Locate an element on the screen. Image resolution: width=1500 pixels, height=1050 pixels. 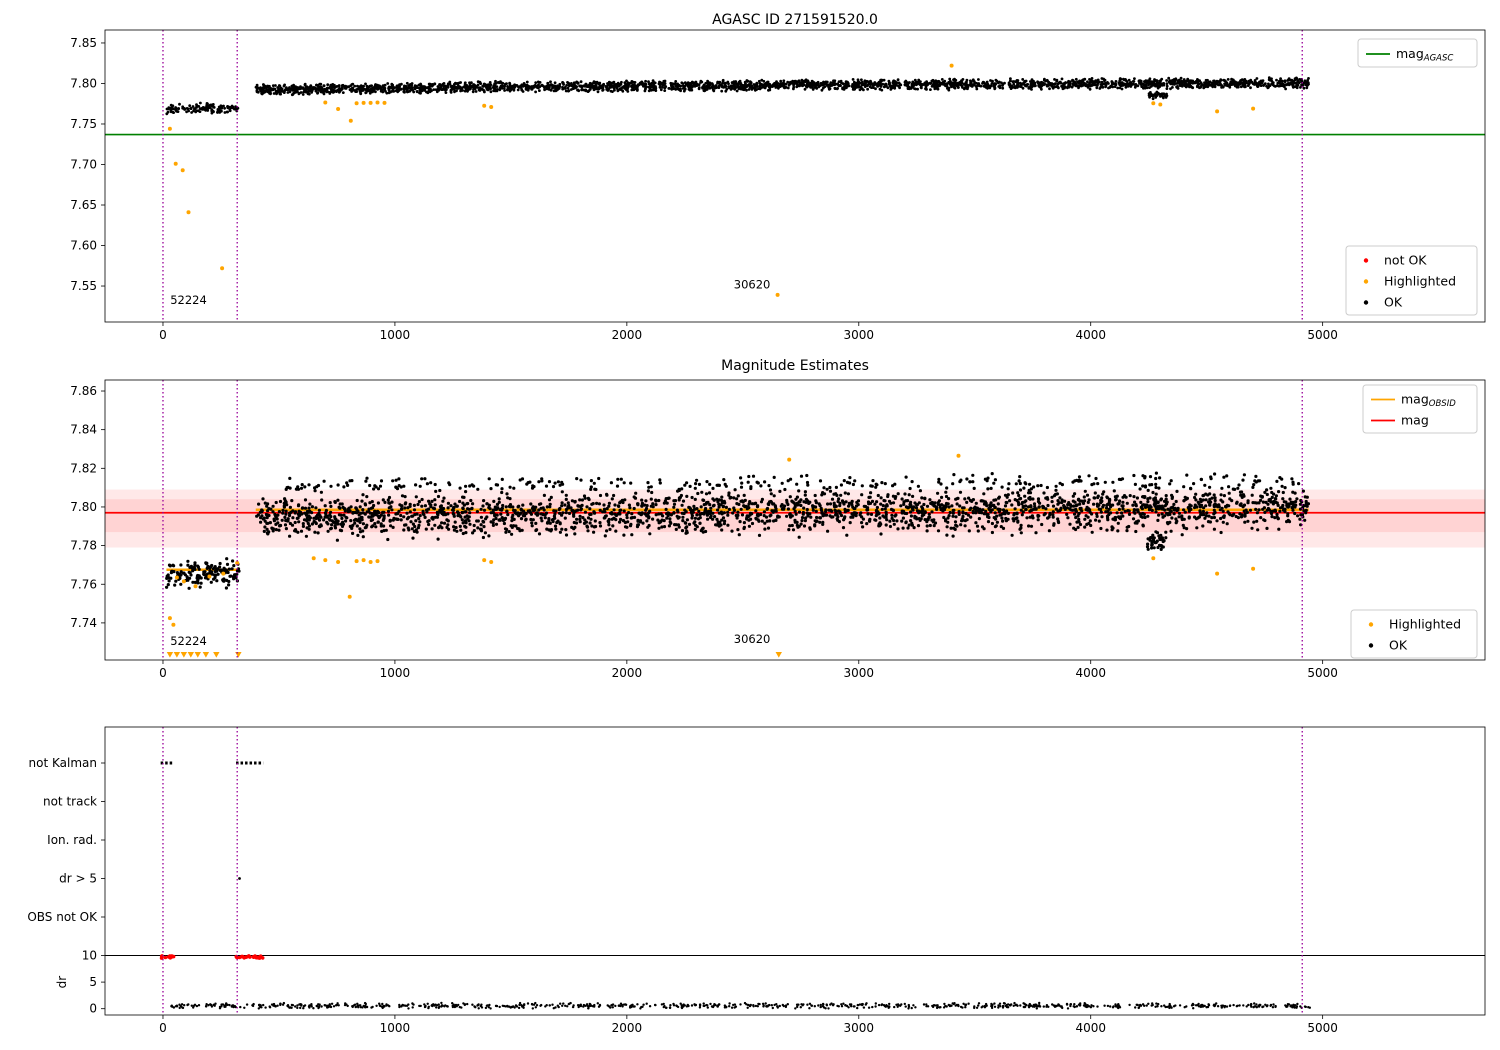
y-tick-label: 7.65 is located at coordinates (83, 205).